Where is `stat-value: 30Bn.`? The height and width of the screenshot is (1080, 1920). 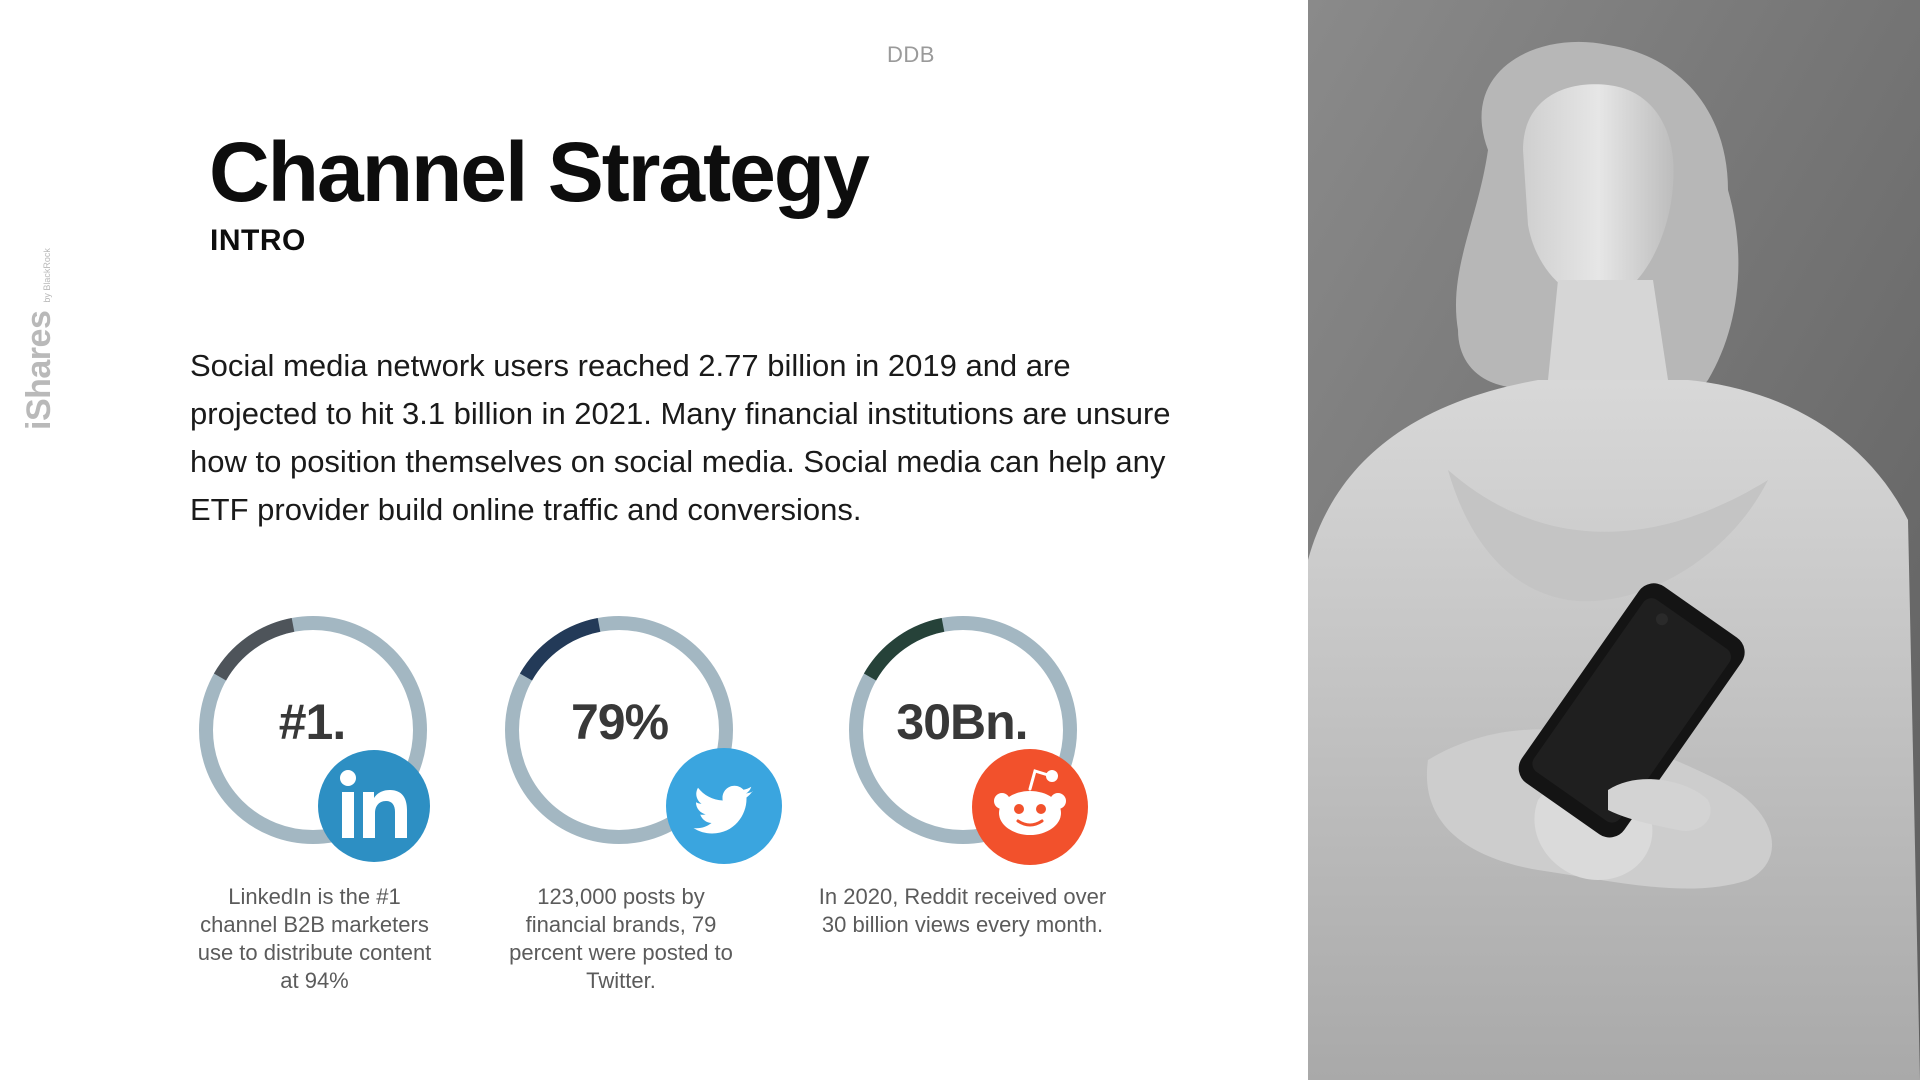 stat-value: 30Bn. is located at coordinates (962, 722).